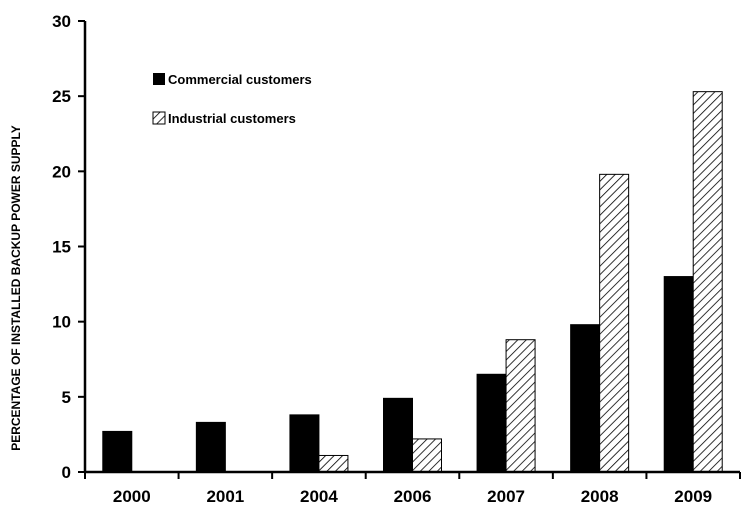  I want to click on bar-industrial-2006, so click(427, 455).